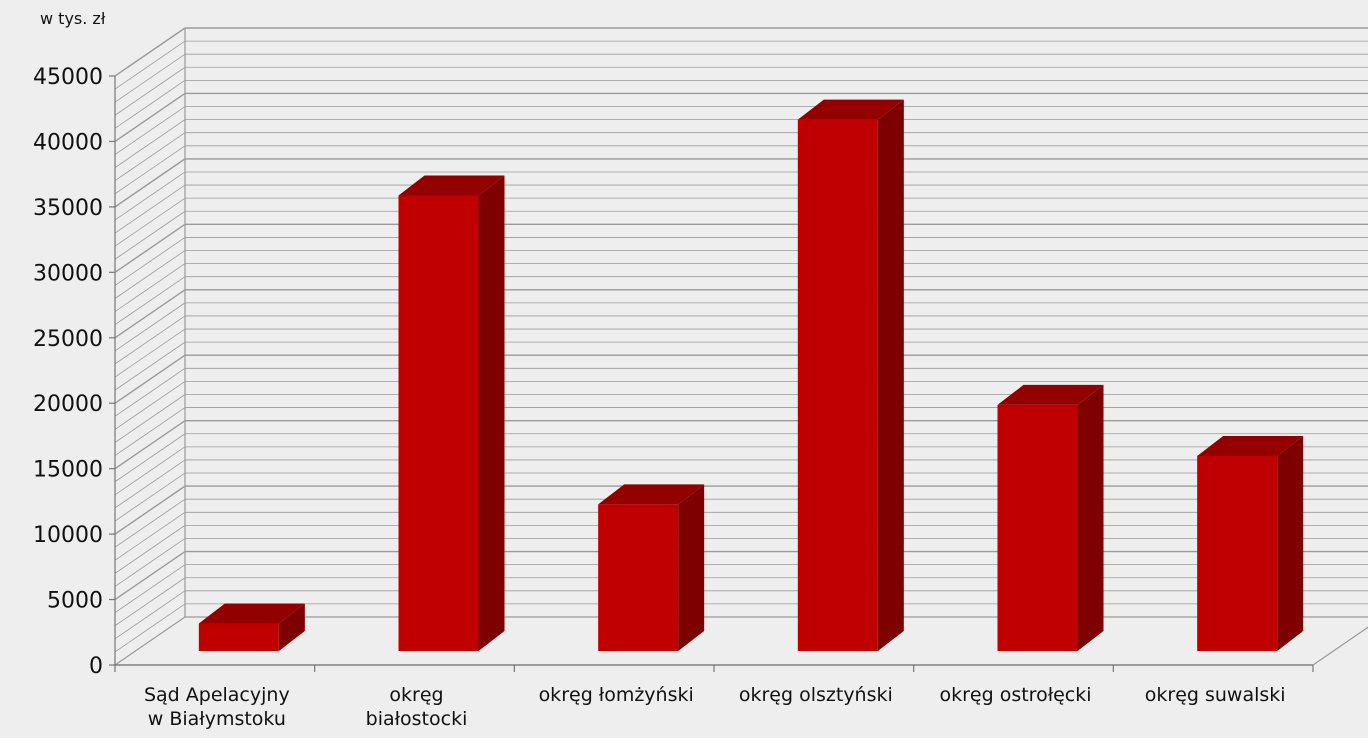  Describe the element at coordinates (68, 273) in the screenshot. I see `y-tick-label: 30000` at that location.